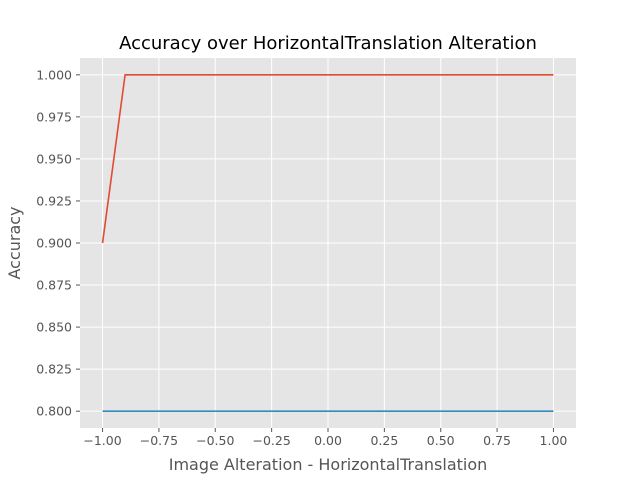  Describe the element at coordinates (384, 440) in the screenshot. I see `x-tick-label: 0.25` at that location.